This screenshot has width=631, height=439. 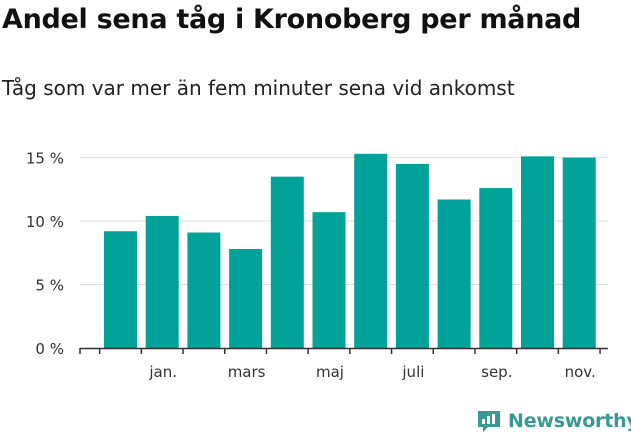 What do you see at coordinates (49, 286) in the screenshot?
I see `y-tick-label: 5 %` at bounding box center [49, 286].